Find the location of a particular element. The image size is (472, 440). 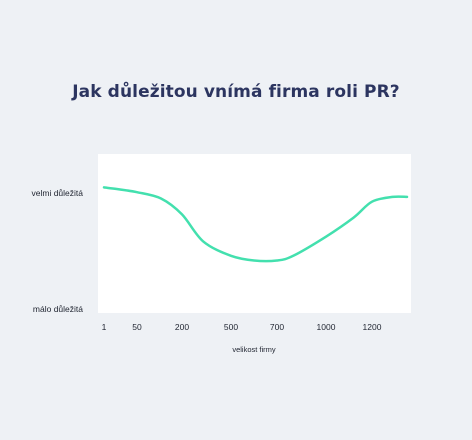

x-tick-label: 700 is located at coordinates (277, 327).